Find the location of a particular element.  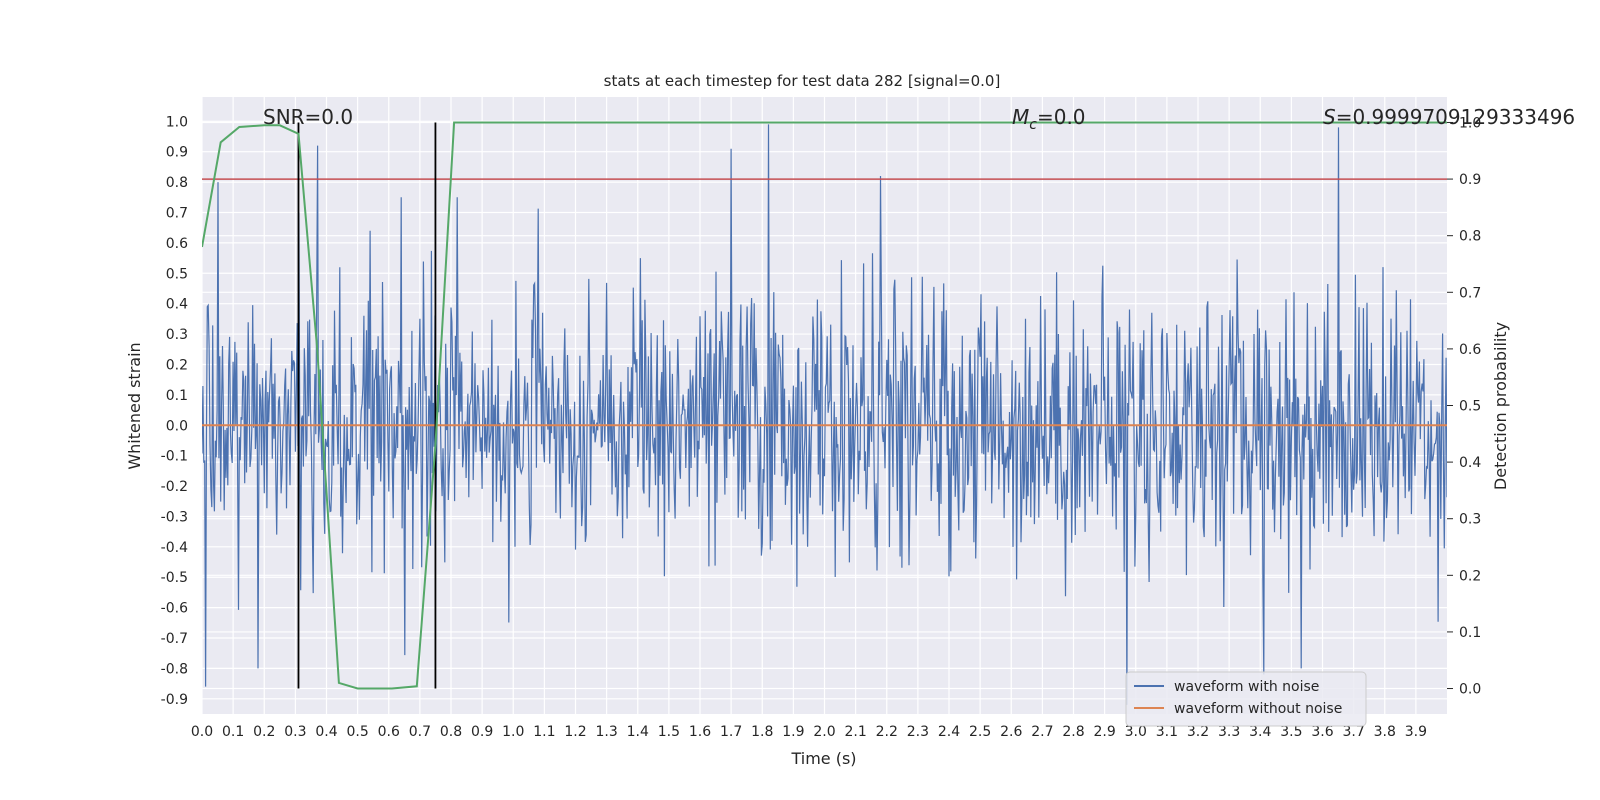

x-tick-label: 2.5 is located at coordinates (980, 732).